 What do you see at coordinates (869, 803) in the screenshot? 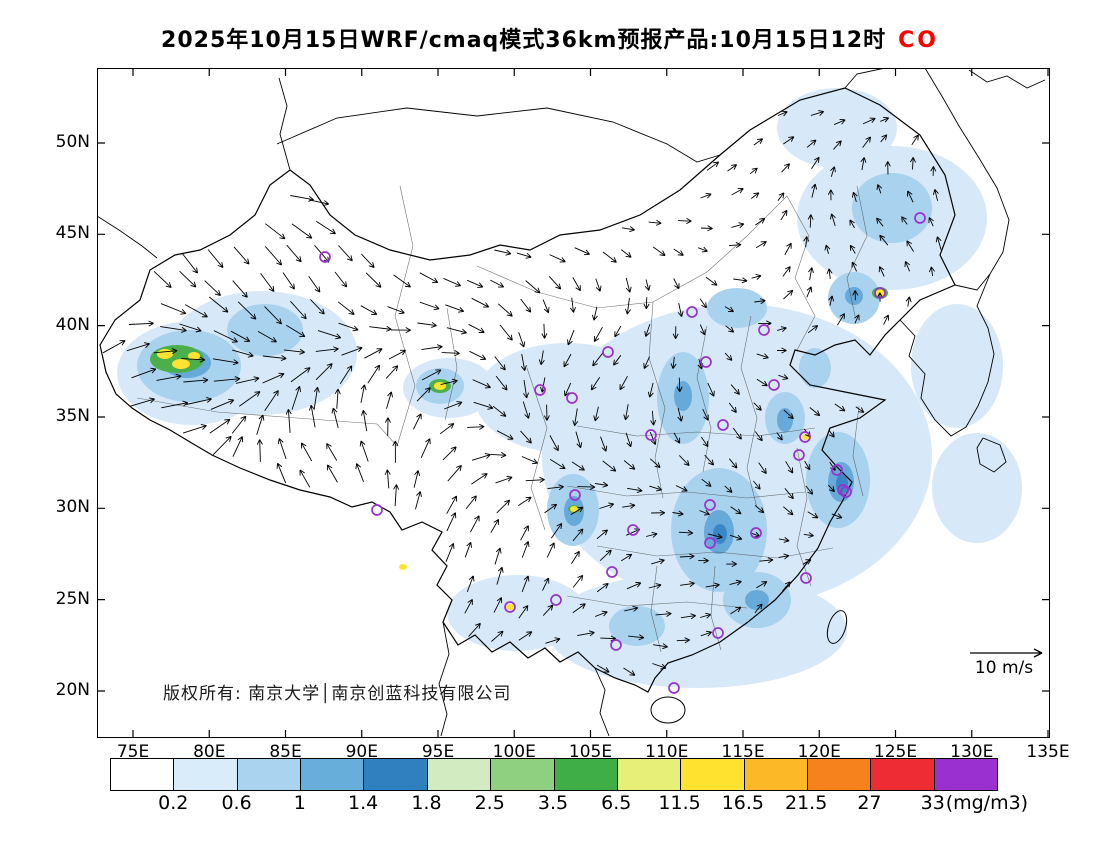
I see `colorbar-tick-label: 27` at bounding box center [869, 803].